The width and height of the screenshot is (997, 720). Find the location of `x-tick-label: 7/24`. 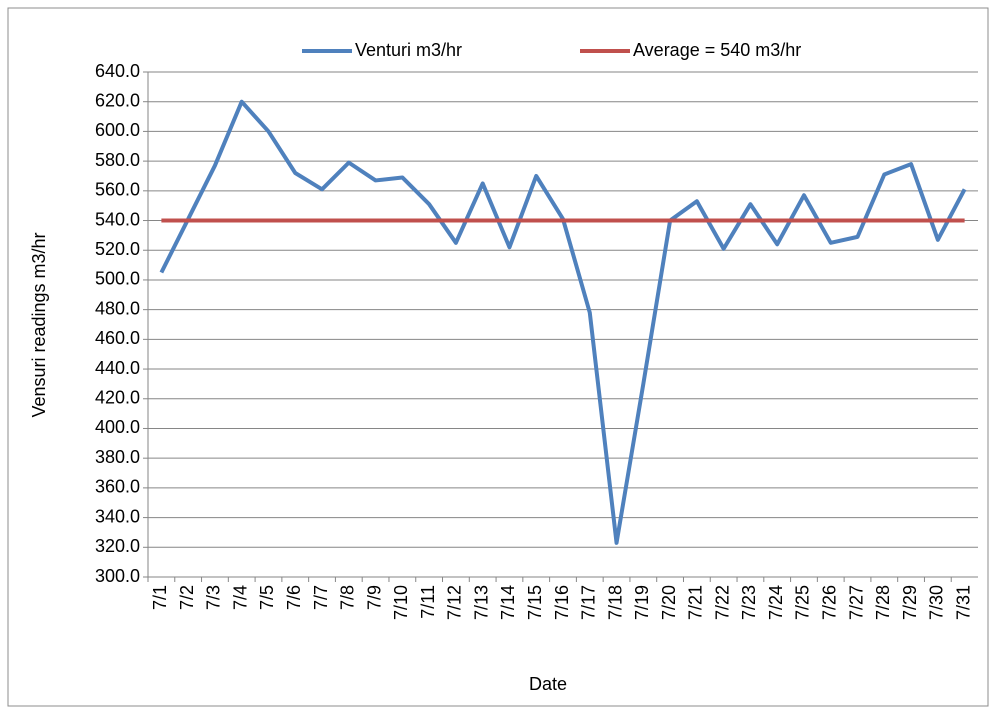

x-tick-label: 7/24 is located at coordinates (776, 602).